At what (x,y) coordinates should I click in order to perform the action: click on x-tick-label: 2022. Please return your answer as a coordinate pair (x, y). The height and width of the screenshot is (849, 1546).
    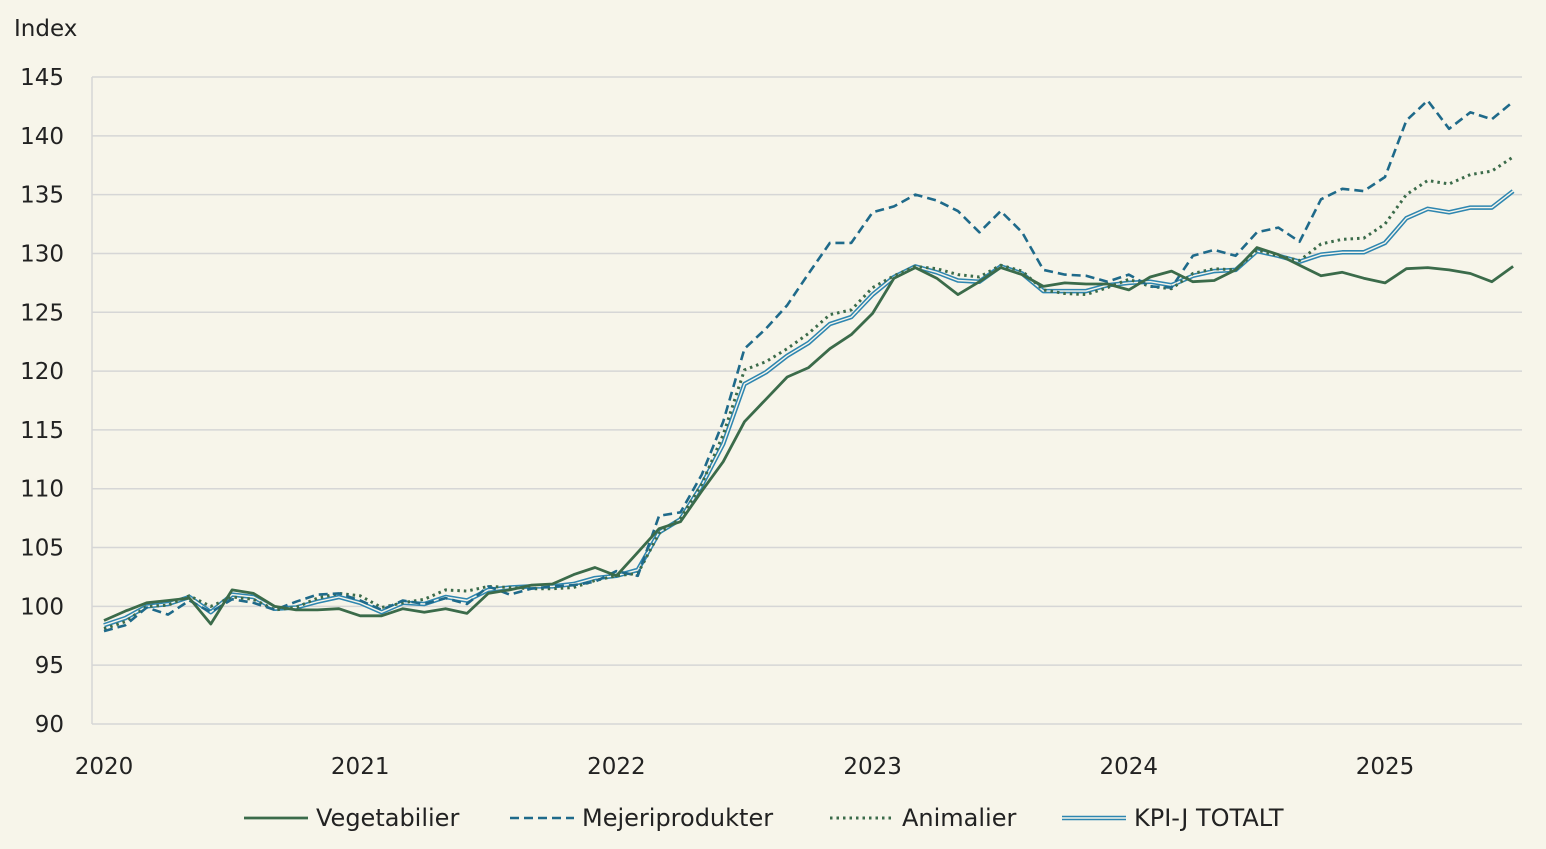
    Looking at the image, I should click on (616, 767).